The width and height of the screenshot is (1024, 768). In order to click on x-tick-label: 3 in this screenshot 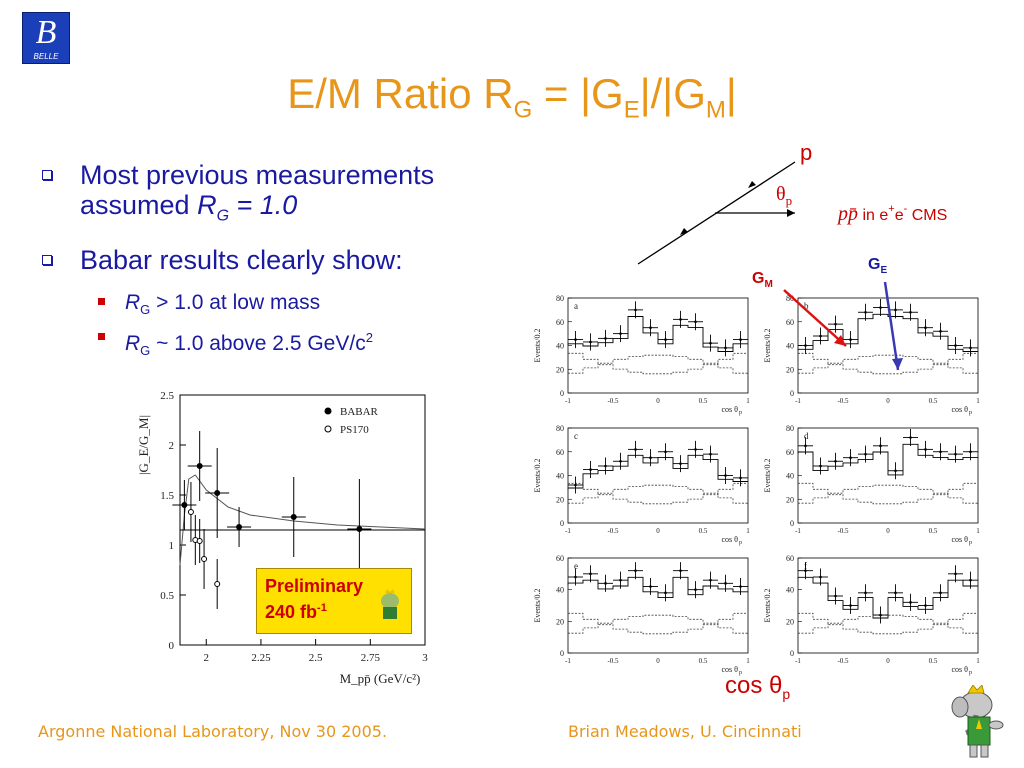, I will do `click(425, 658)`.